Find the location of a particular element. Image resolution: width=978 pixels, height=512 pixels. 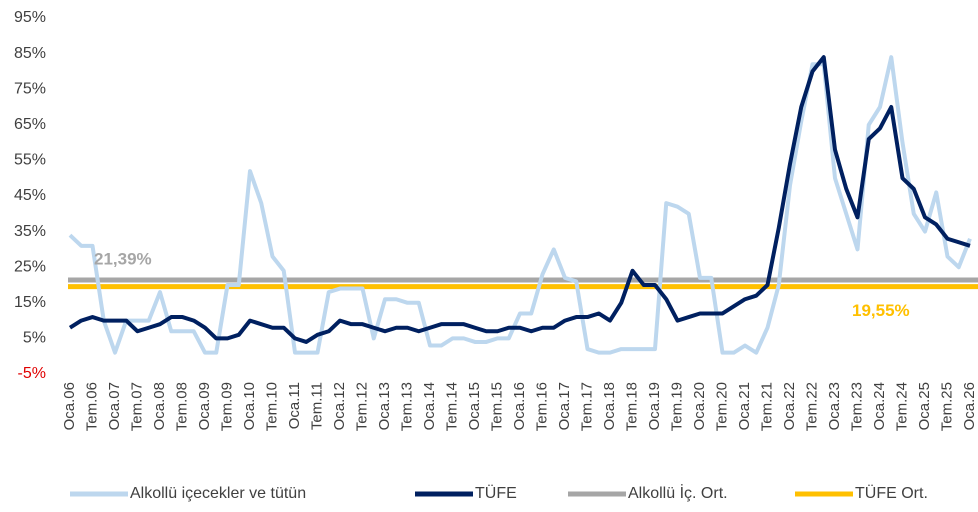

x-tick-label: Tem.09 is located at coordinates (226, 406).